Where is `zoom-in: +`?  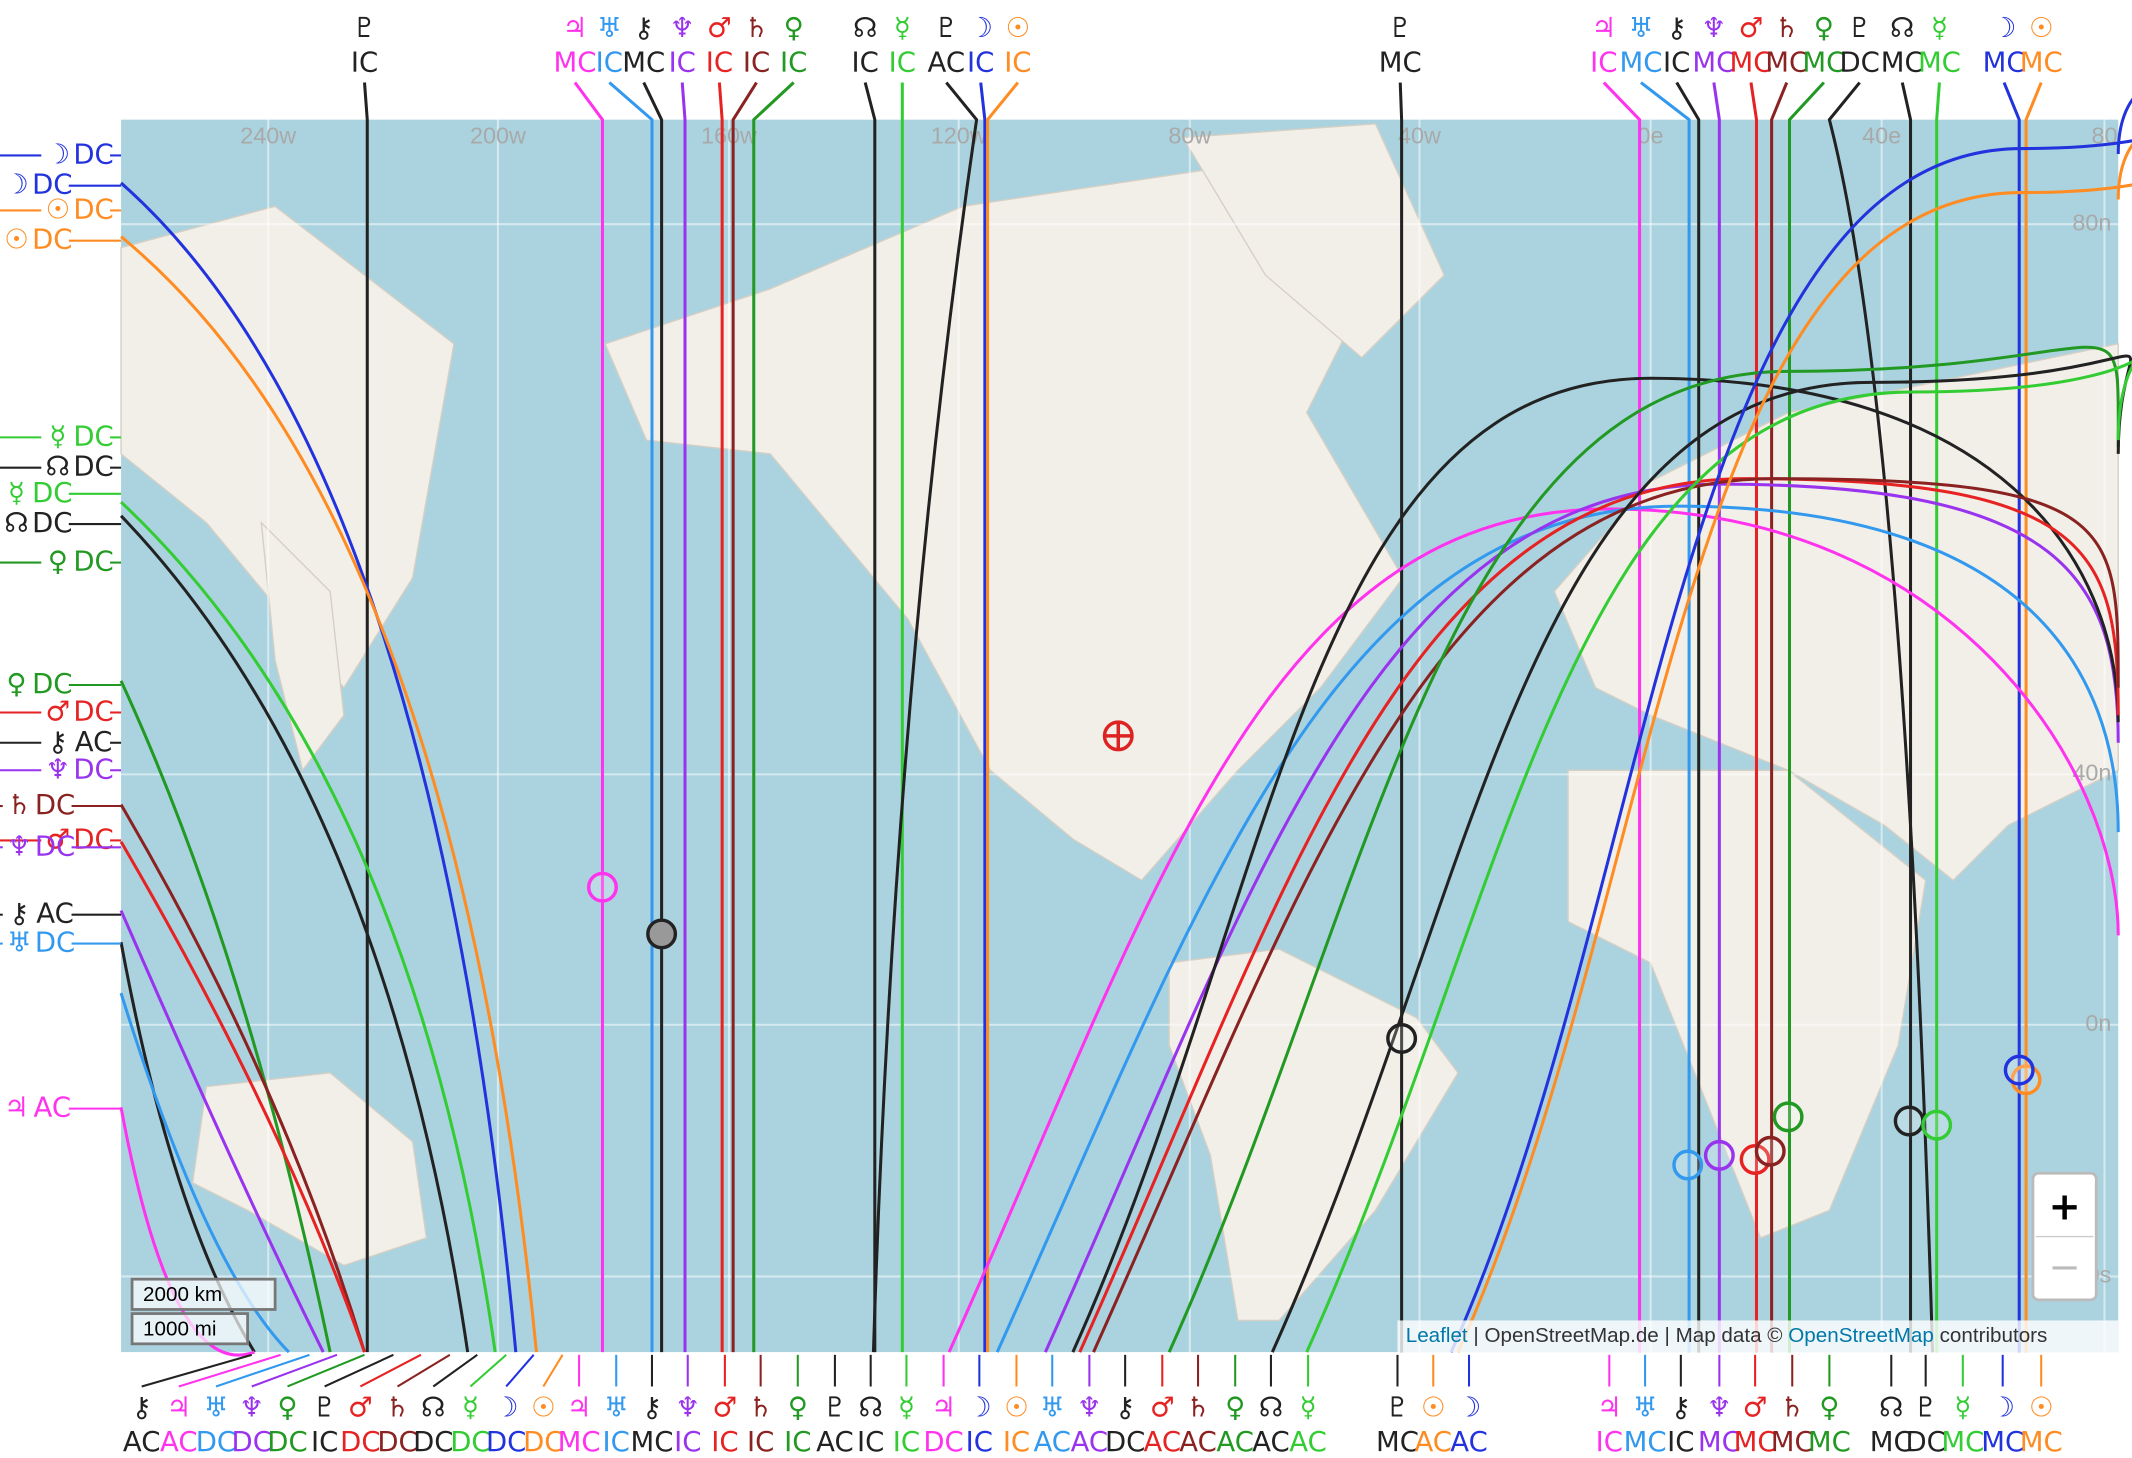
zoom-in: + is located at coordinates (2064, 1207).